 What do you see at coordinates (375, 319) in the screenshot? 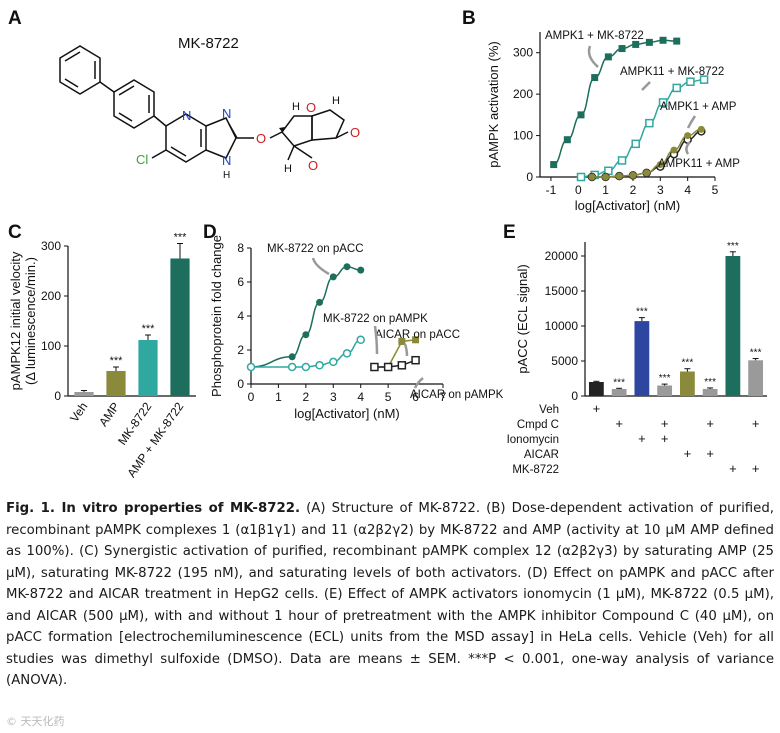
I see `annotation-1: MK-8722 on pAMPK` at bounding box center [375, 319].